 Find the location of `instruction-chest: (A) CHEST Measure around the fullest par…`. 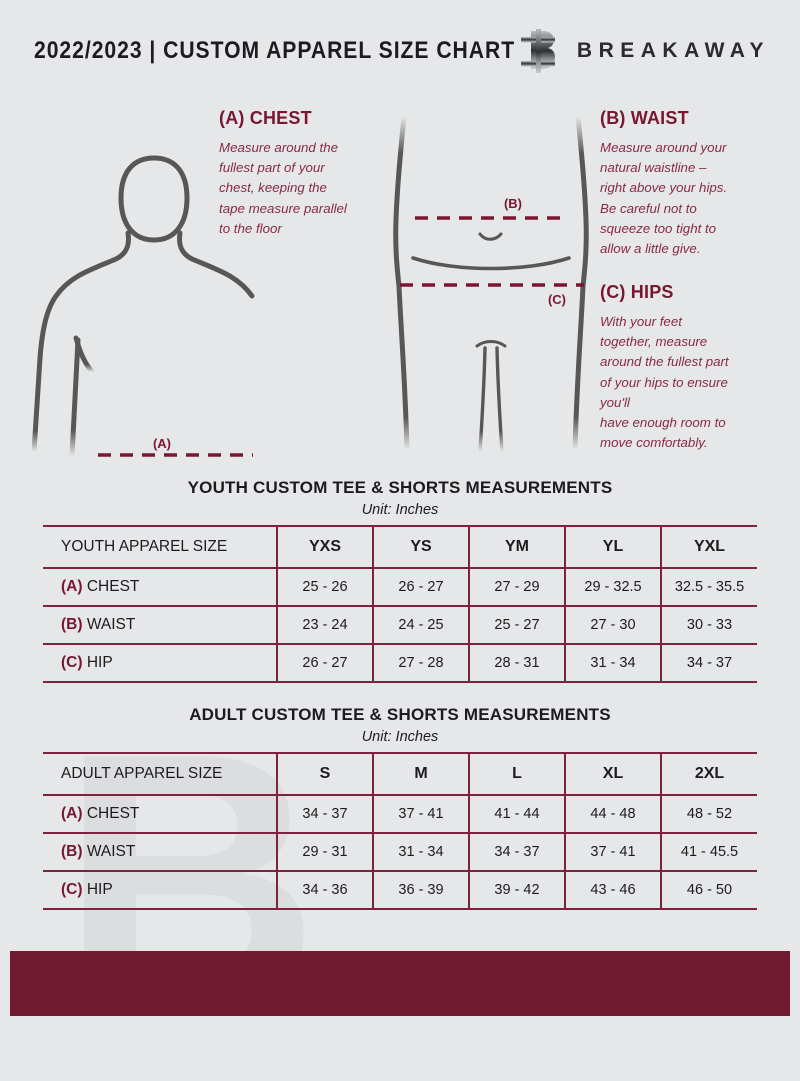

instruction-chest: (A) CHEST Measure around the fullest par… is located at coordinates (306, 173).